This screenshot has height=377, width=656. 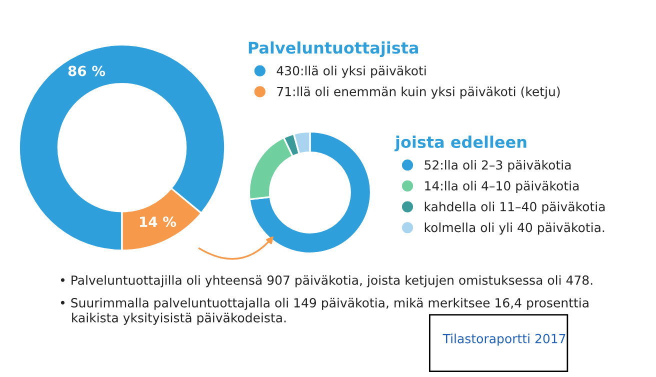 What do you see at coordinates (310, 192) in the screenshot?
I see `donut-slice` at bounding box center [310, 192].